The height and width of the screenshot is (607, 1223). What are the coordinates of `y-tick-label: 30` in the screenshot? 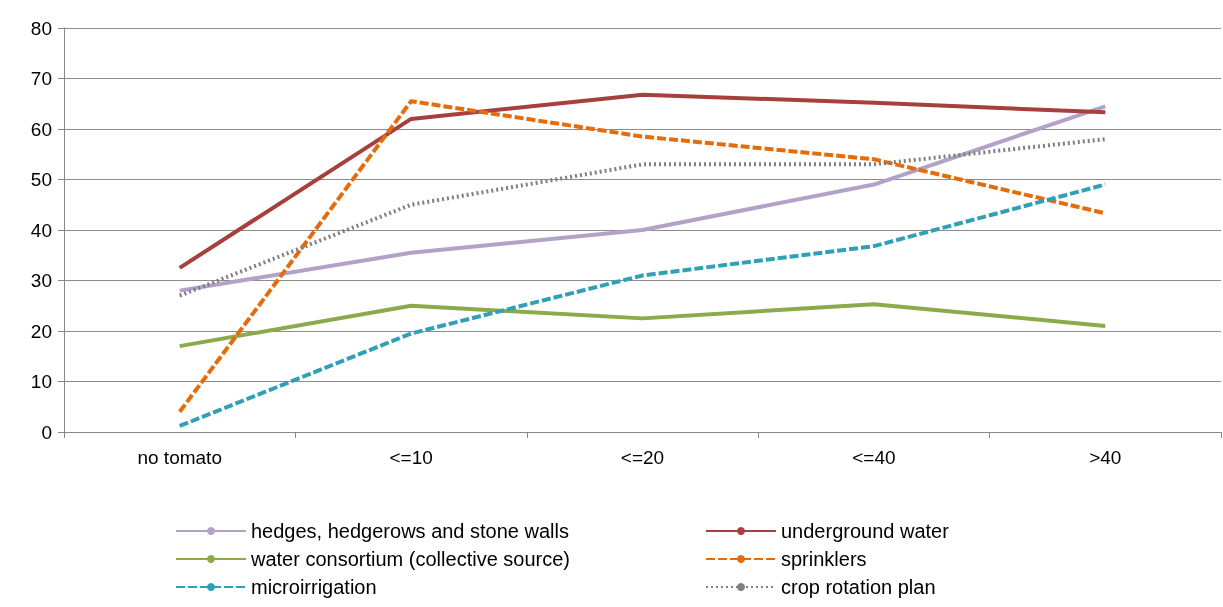 It's located at (41, 280).